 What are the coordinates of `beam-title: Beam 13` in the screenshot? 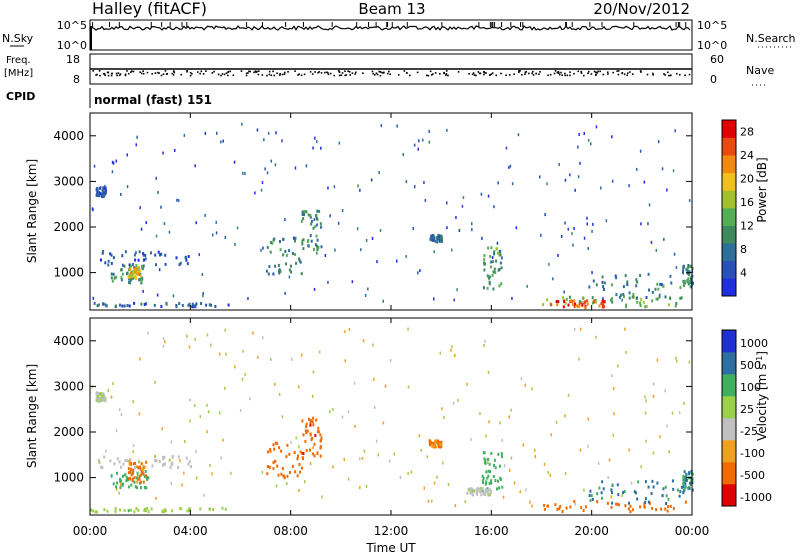 It's located at (391, 9).